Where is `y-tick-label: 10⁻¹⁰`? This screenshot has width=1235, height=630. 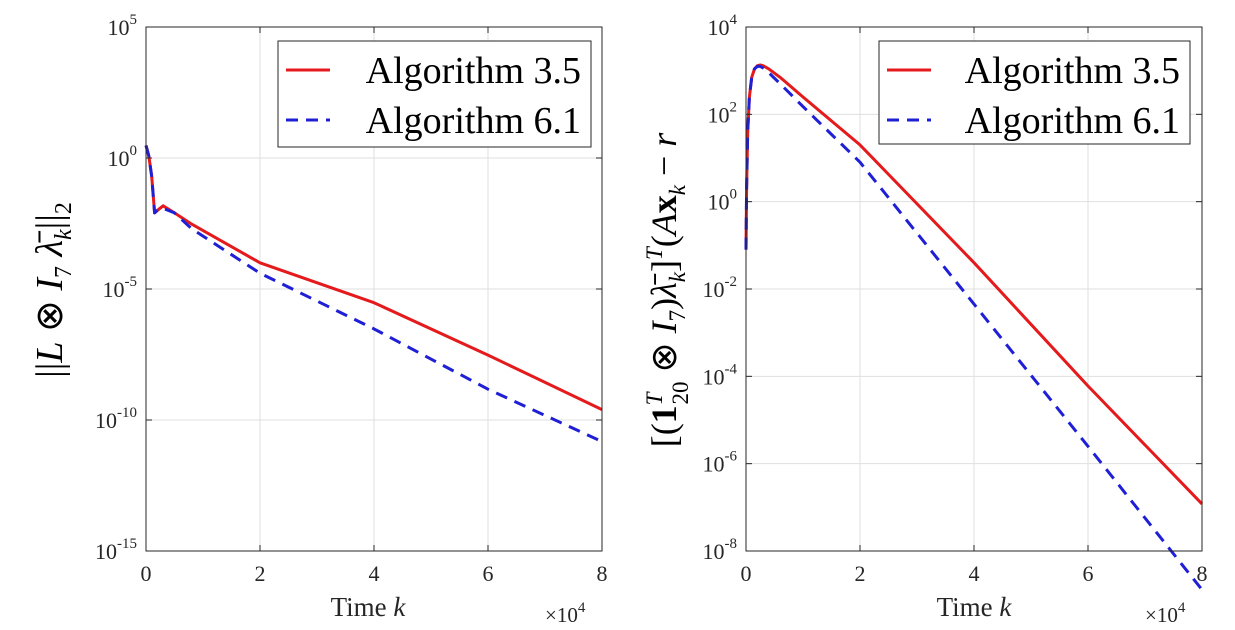 y-tick-label: 10⁻¹⁰ is located at coordinates (116, 419).